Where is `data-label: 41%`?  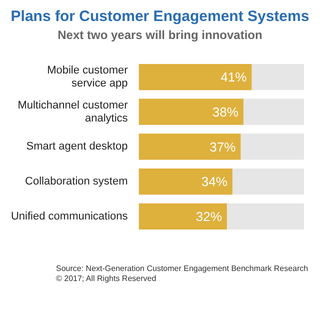 data-label: 41% is located at coordinates (234, 77).